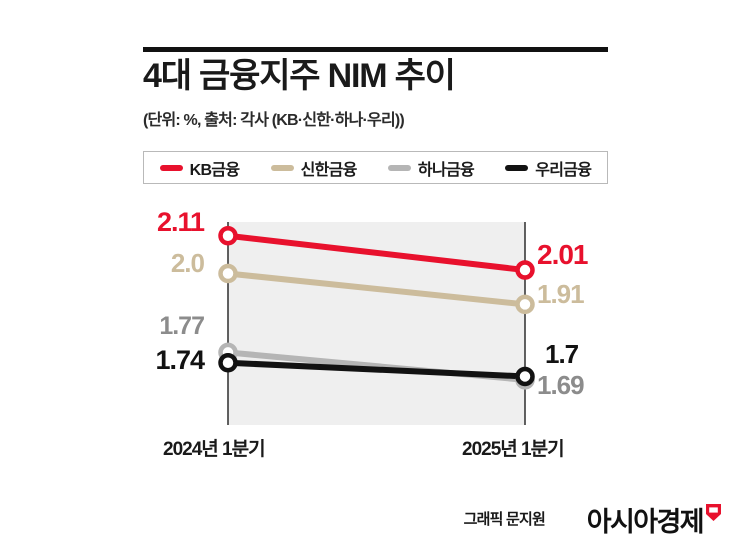 Image resolution: width=745 pixels, height=555 pixels. I want to click on value-label-left-hana: 1.77, so click(182, 326).